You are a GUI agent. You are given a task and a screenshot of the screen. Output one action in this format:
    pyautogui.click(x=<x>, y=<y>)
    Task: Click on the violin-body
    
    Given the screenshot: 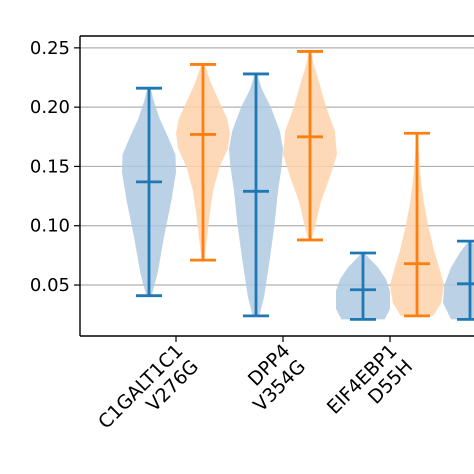 What is the action you would take?
    pyautogui.click(x=458, y=280)
    